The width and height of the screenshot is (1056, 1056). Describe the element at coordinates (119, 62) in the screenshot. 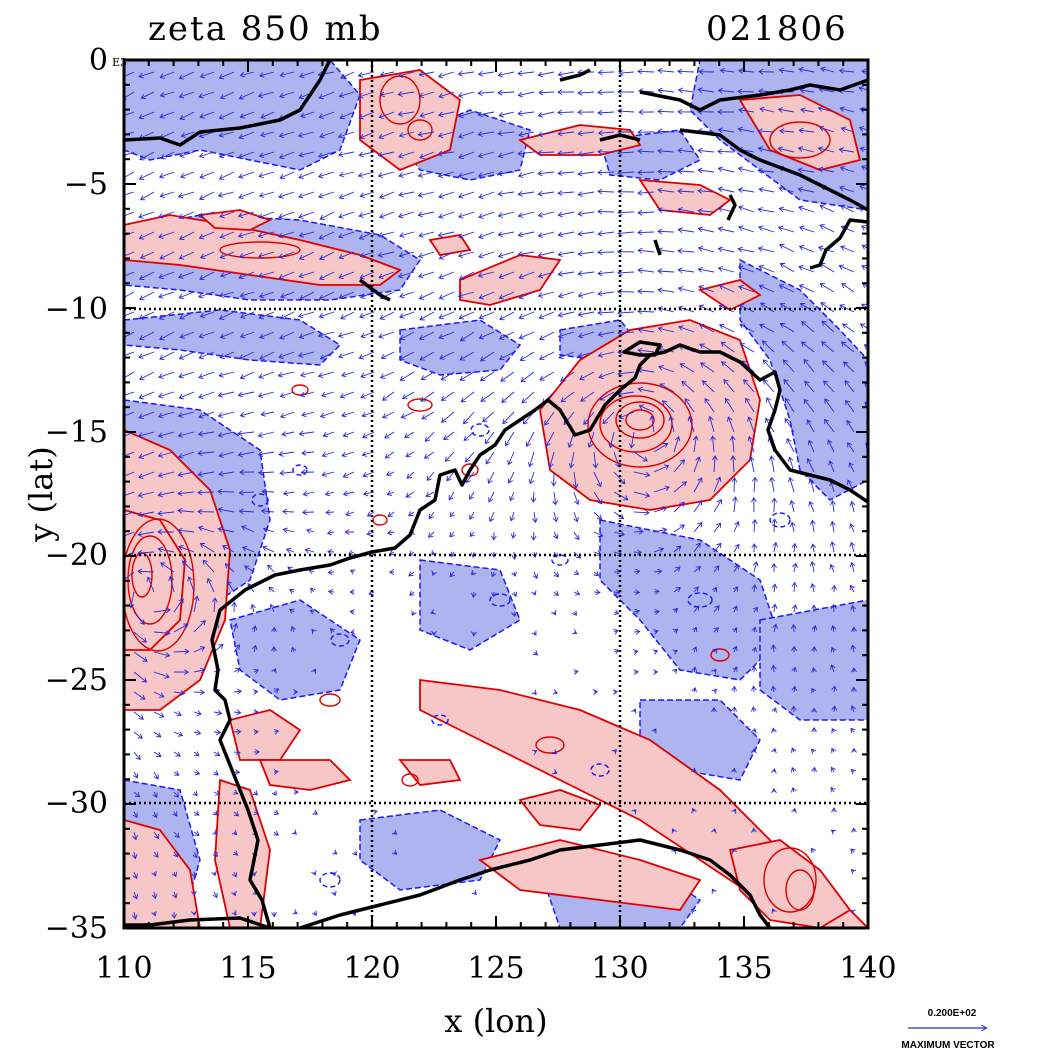

I see `corner-exponent-label: E3` at that location.